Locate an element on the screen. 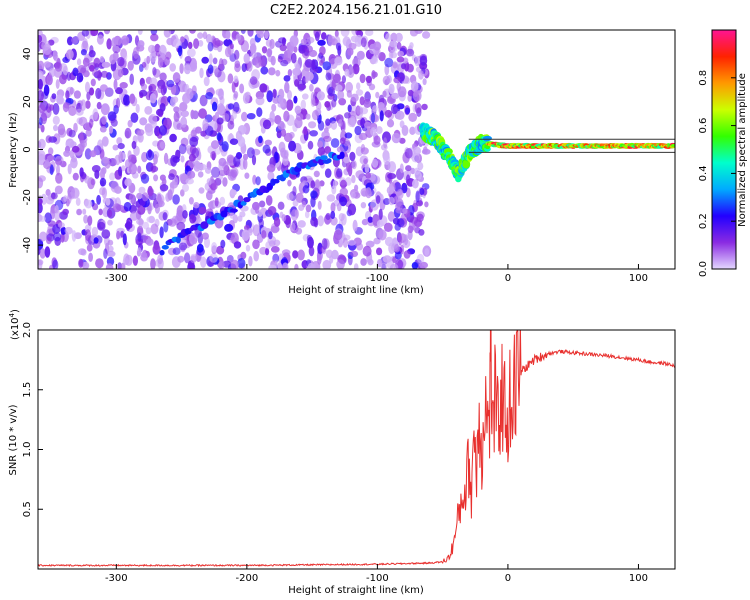 Image resolution: width=750 pixels, height=600 pixels. spectrogram-x-tick-label: 0 is located at coordinates (508, 278).